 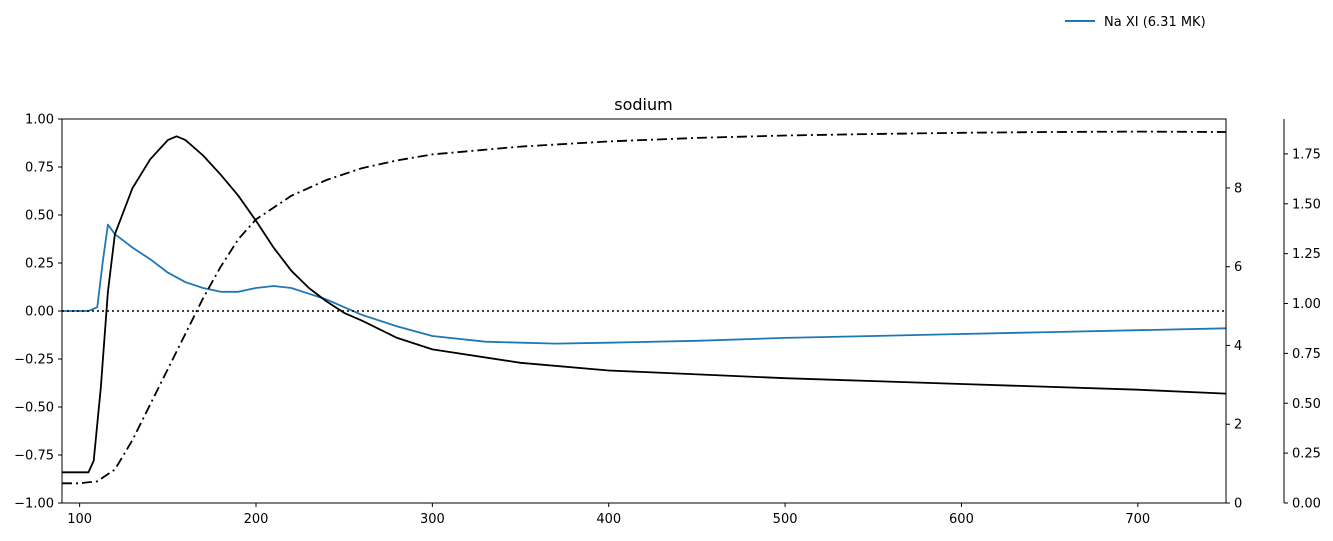 I want to click on legend-label-na-xi: Na XI (6.31 MK), so click(x=1155, y=22).